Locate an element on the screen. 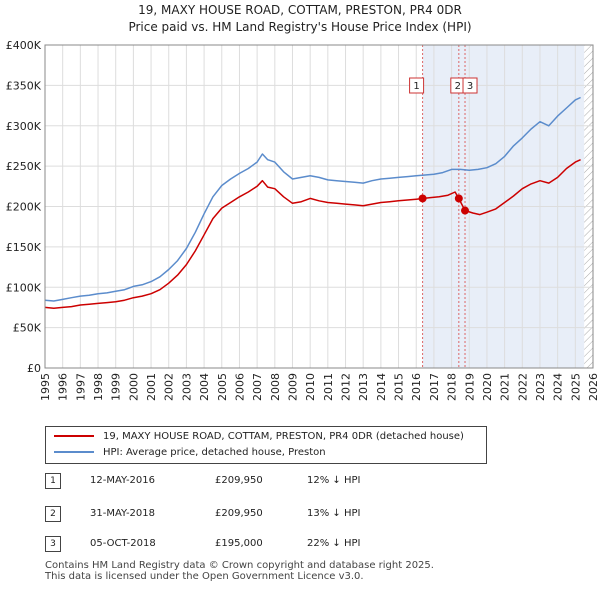  transaction-date: 05-OCT-2018 is located at coordinates (123, 543).